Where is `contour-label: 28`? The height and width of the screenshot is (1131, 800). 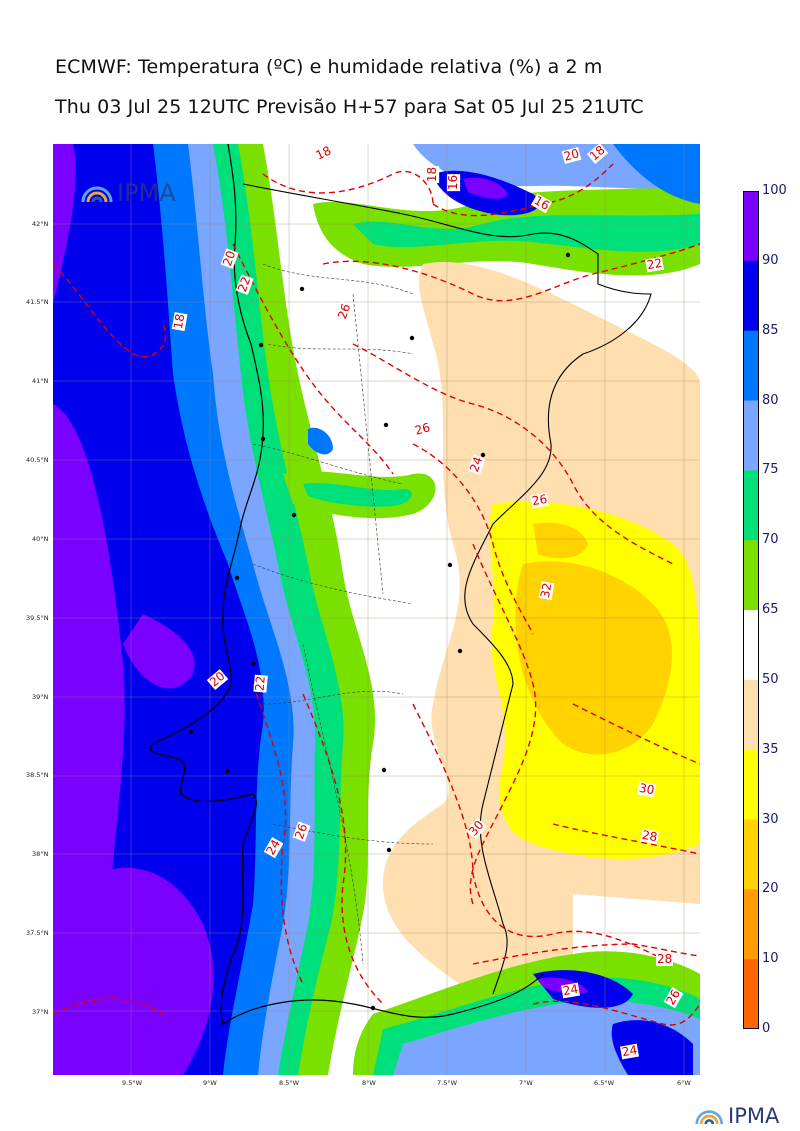 contour-label: 28 is located at coordinates (665, 959).